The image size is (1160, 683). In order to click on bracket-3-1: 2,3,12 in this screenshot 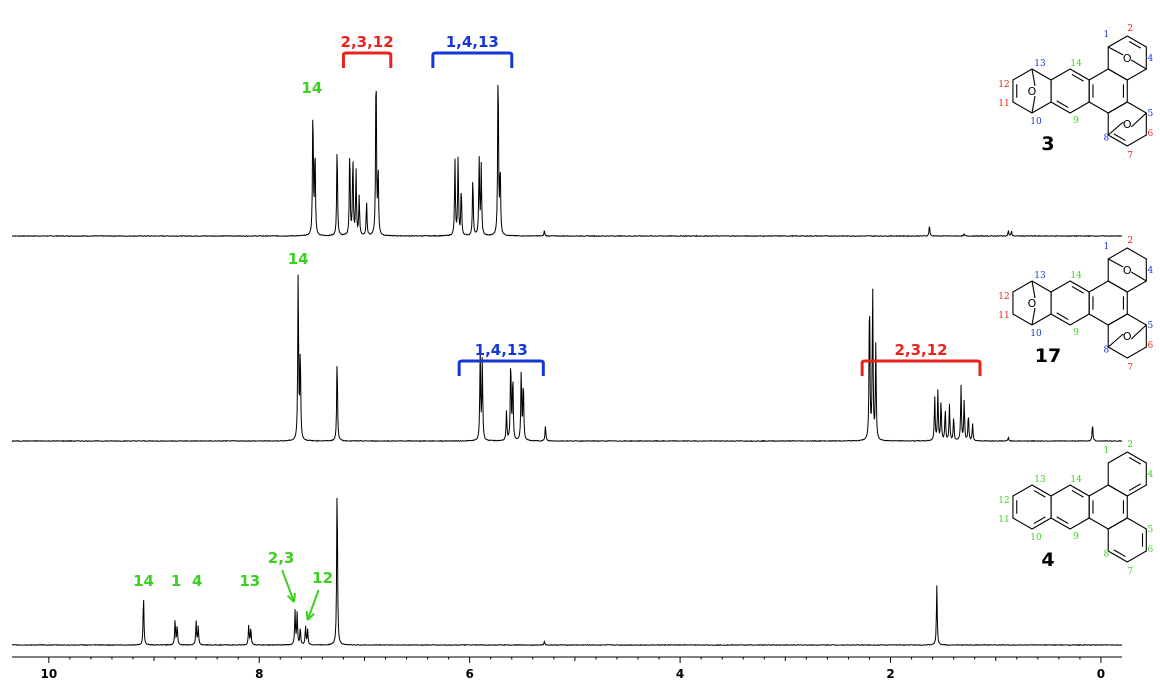, I will do `click(367, 50)`.